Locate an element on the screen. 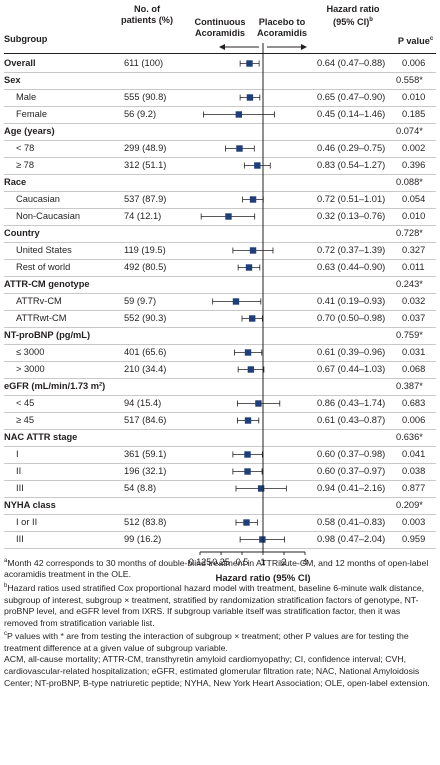  hazard-ratio-ci: 0.72 (0.51–1.01) is located at coordinates (351, 199).